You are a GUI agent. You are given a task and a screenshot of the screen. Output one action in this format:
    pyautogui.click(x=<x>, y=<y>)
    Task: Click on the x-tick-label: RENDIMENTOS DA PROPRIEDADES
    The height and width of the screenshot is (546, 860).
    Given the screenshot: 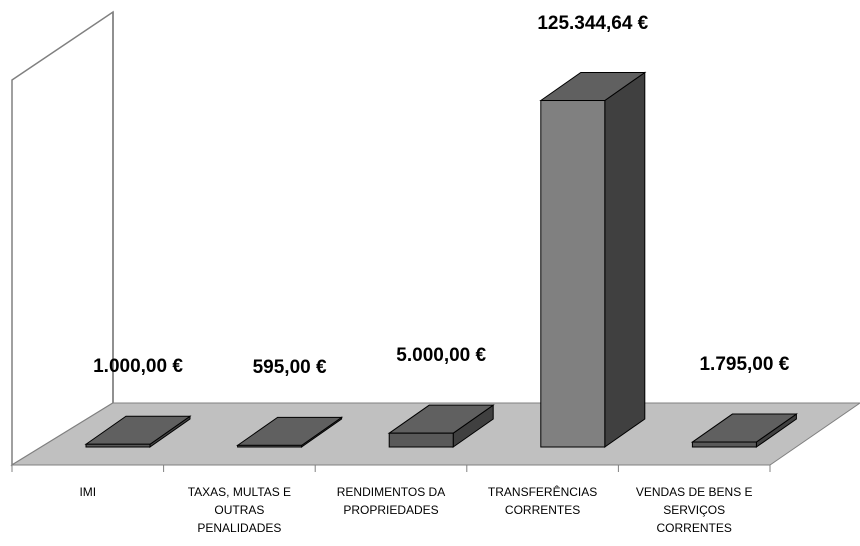 What is the action you would take?
    pyautogui.click(x=391, y=501)
    